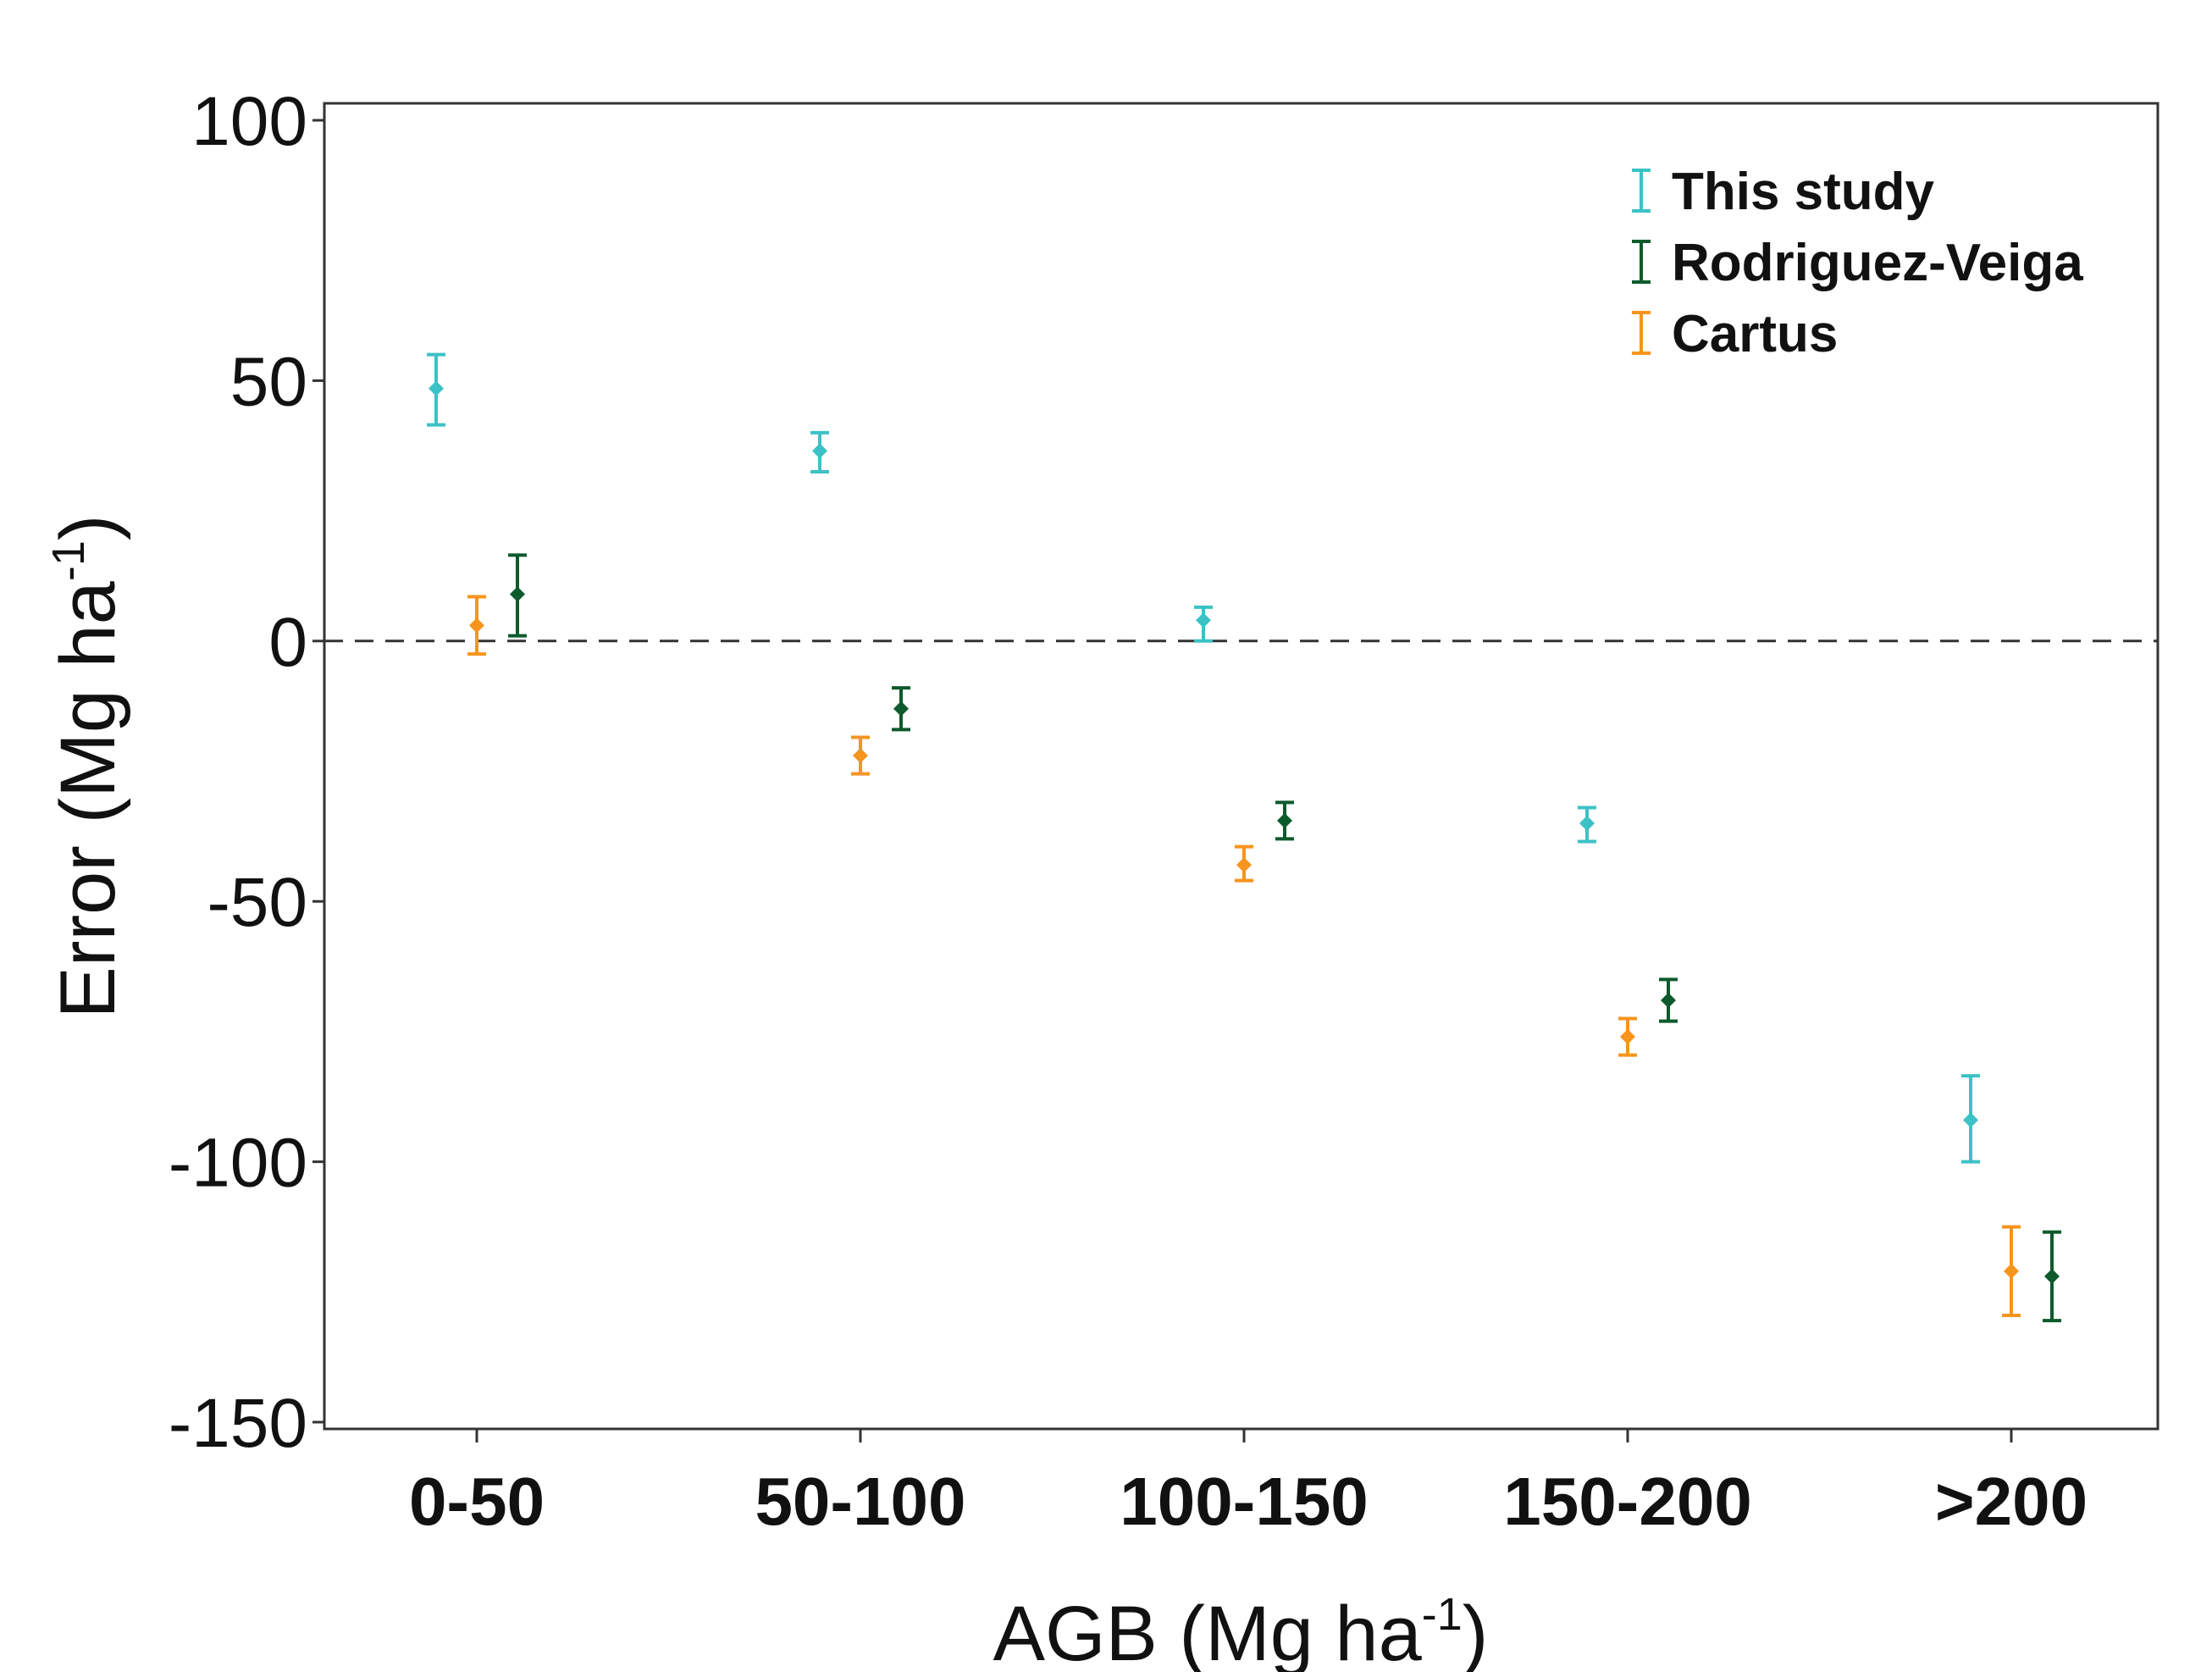 The width and height of the screenshot is (2212, 1672). Describe the element at coordinates (1476, 1631) in the screenshot. I see `x-axis-title-close: )` at that location.